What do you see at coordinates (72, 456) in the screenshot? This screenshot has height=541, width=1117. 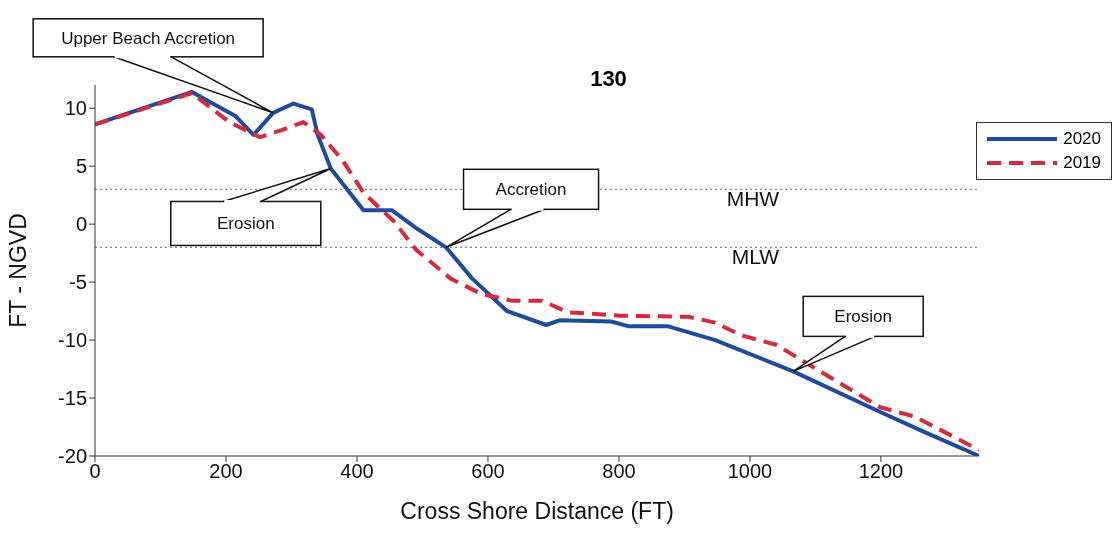 I see `y-tick-label: -20` at bounding box center [72, 456].